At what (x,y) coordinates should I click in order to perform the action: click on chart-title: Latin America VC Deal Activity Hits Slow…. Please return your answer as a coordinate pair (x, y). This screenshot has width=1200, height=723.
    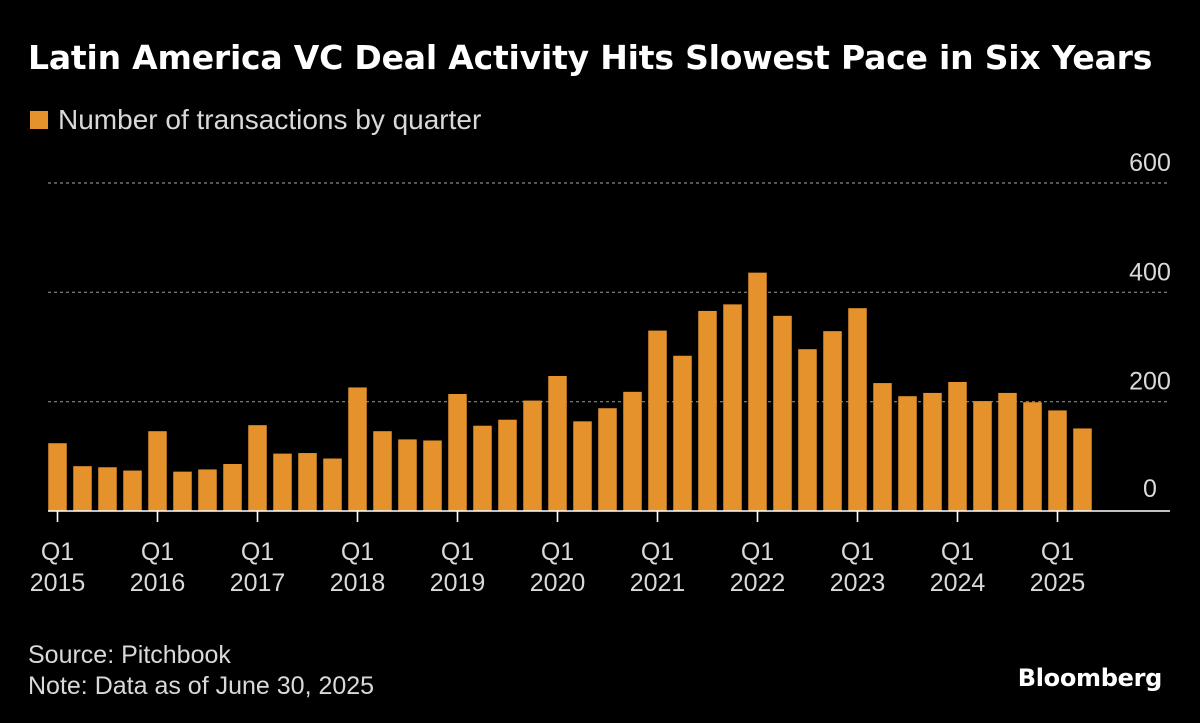
    Looking at the image, I should click on (590, 57).